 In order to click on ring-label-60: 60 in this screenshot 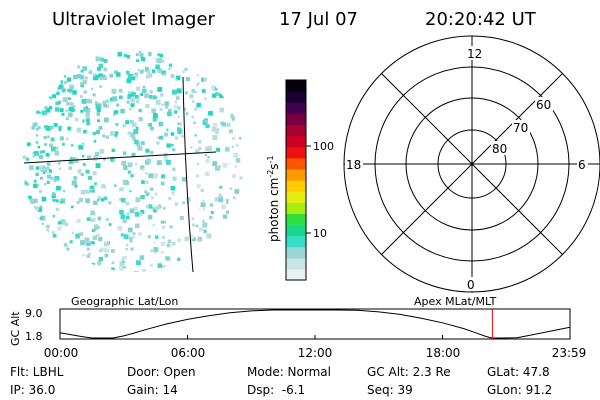, I will do `click(543, 105)`.